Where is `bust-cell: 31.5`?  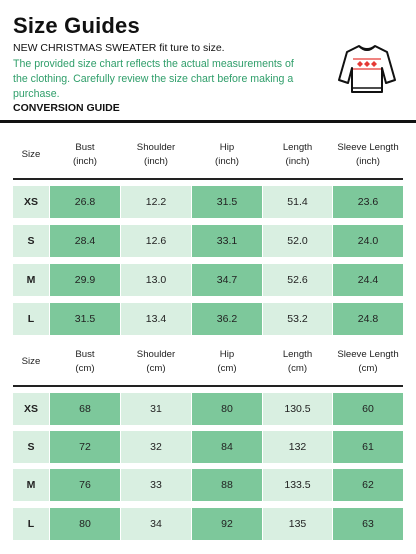
bust-cell: 31.5 is located at coordinates (85, 319).